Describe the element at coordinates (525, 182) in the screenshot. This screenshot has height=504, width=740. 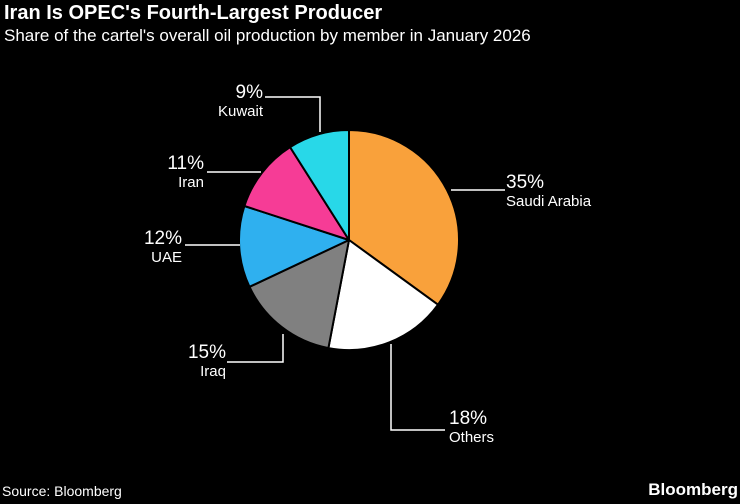
I see `callout-saudi-arabia-value: 35%` at that location.